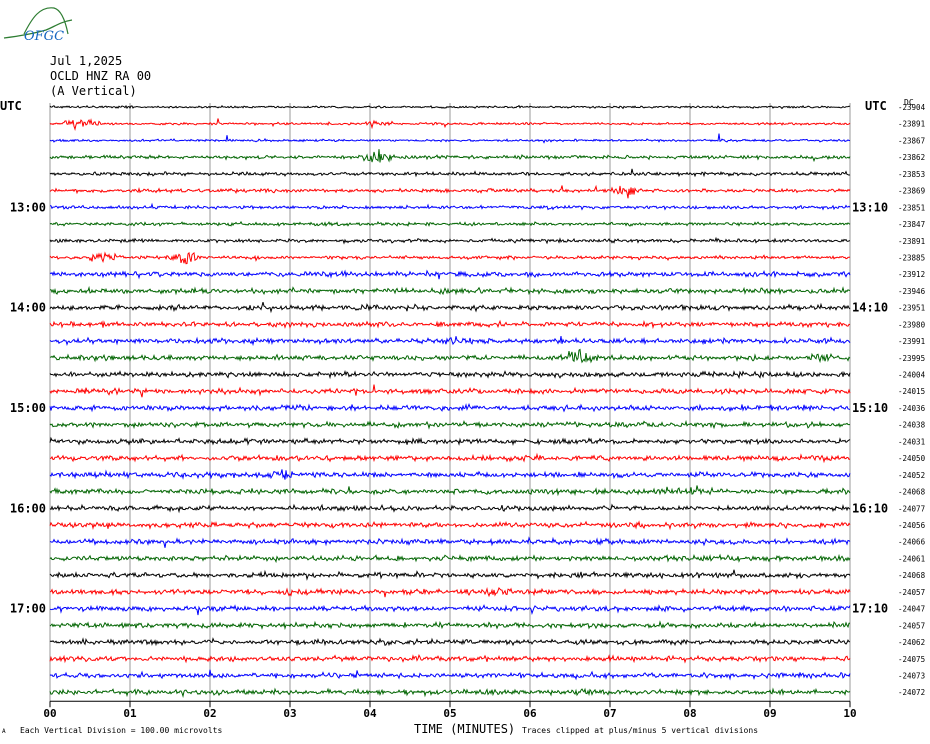 The width and height of the screenshot is (930, 744). I want to click on dc-offset-label: -23867, so click(911, 140).